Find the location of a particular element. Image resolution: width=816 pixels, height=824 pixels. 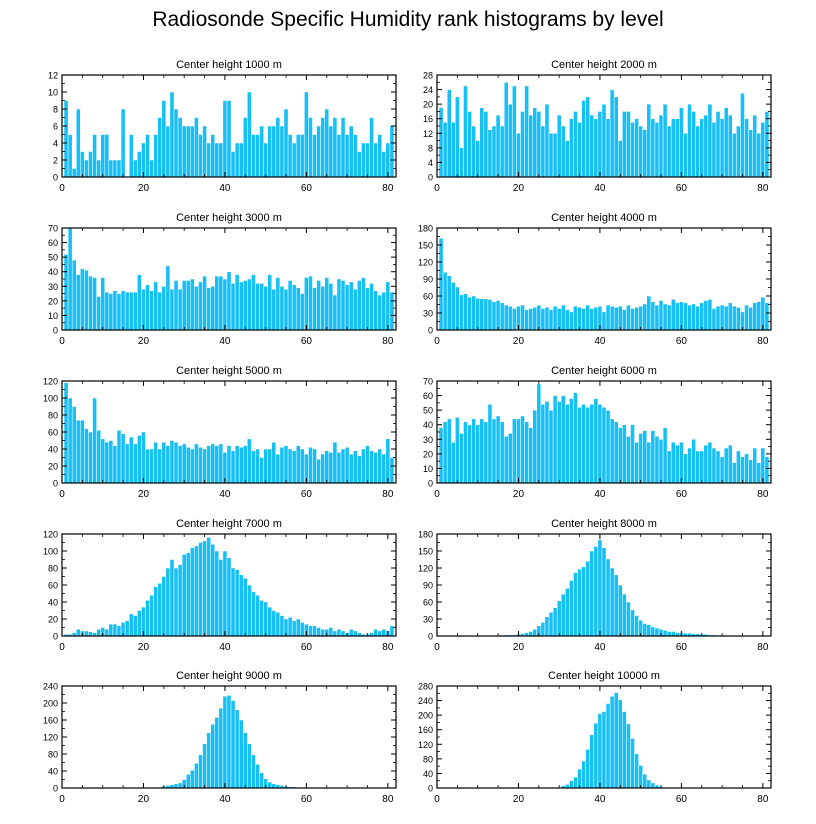

panel-7-x-tick-label: 40 is located at coordinates (225, 647).